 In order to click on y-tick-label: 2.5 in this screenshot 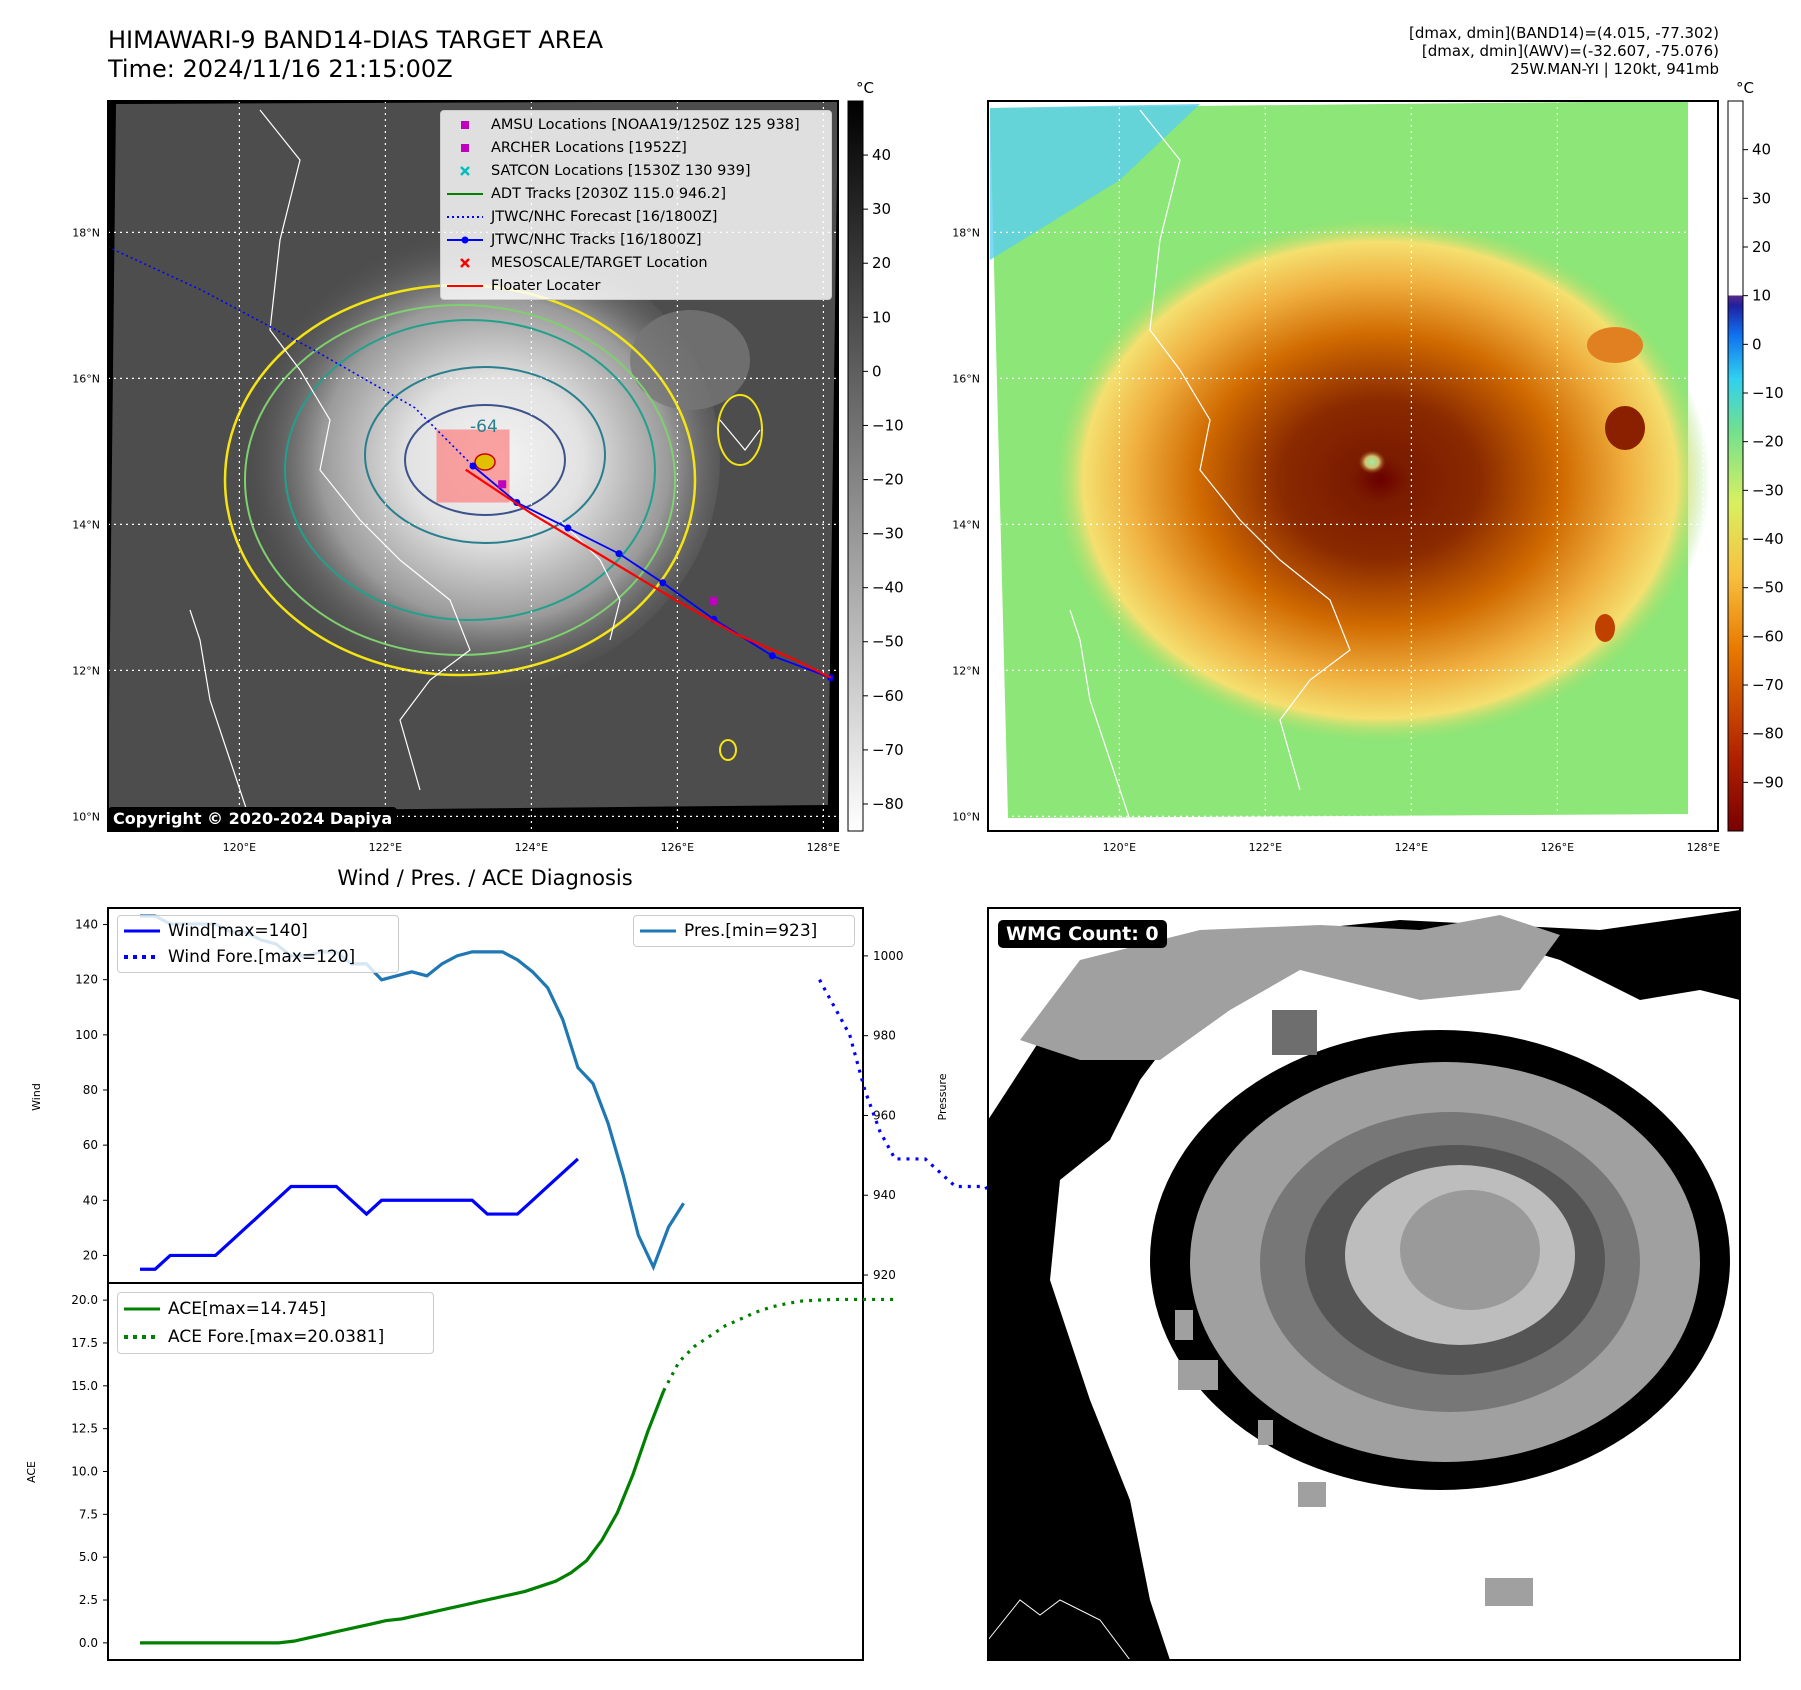, I will do `click(88, 1600)`.